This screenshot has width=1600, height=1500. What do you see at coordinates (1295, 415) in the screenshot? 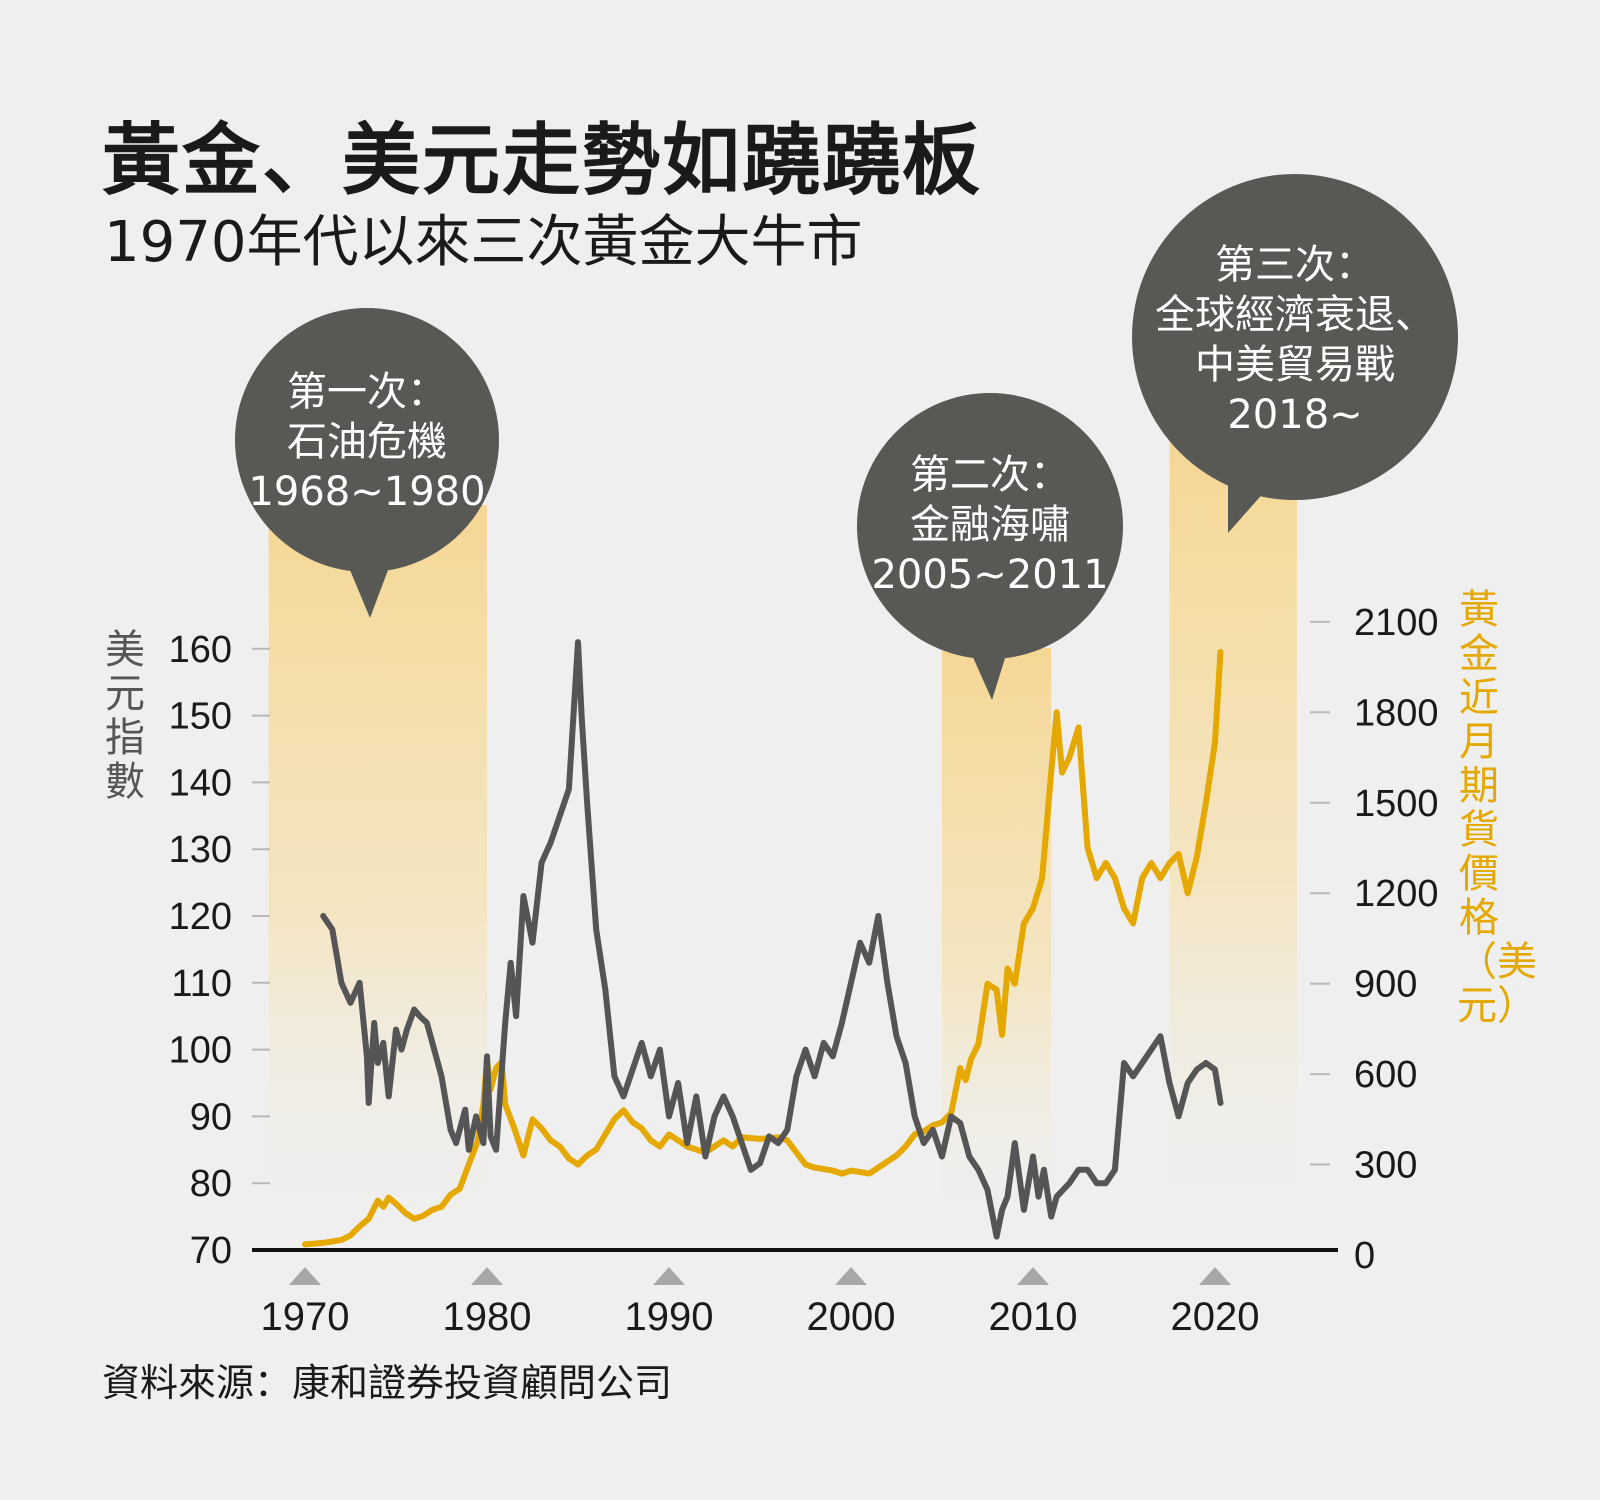
I see `bubble-line: 2018~` at bounding box center [1295, 415].